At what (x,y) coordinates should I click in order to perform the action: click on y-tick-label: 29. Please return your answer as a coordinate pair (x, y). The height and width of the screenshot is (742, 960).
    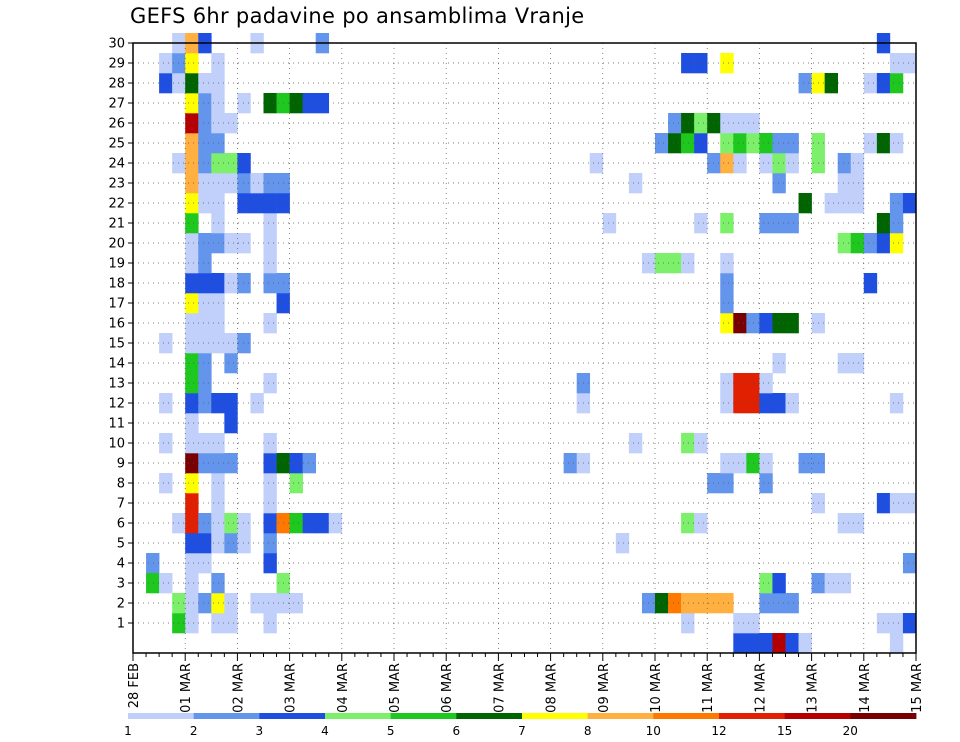
    Looking at the image, I should click on (116, 64).